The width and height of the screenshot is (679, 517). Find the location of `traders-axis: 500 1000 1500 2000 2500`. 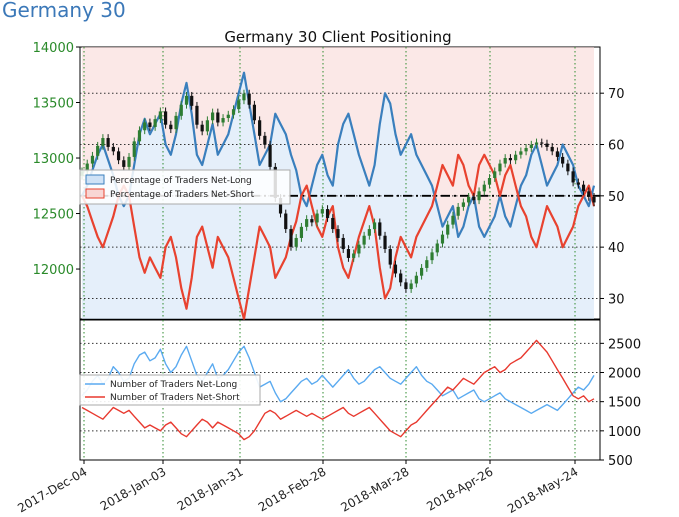

traders-axis: 500 1000 1500 2000 2500 is located at coordinates (620, 403).